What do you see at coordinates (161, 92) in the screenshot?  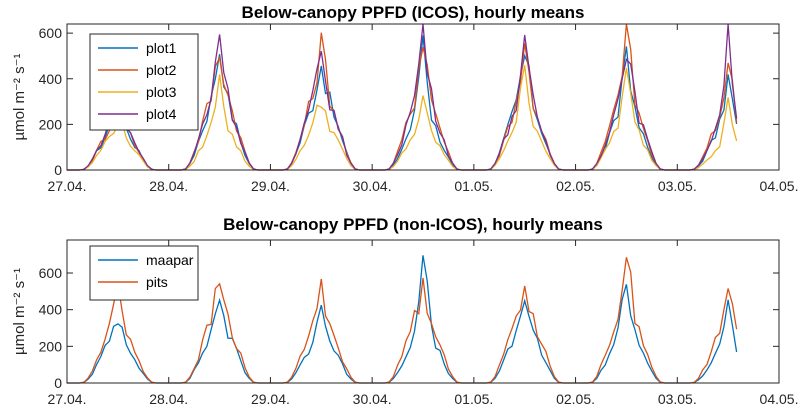 I see `legend-label-plot3: plot3` at bounding box center [161, 92].